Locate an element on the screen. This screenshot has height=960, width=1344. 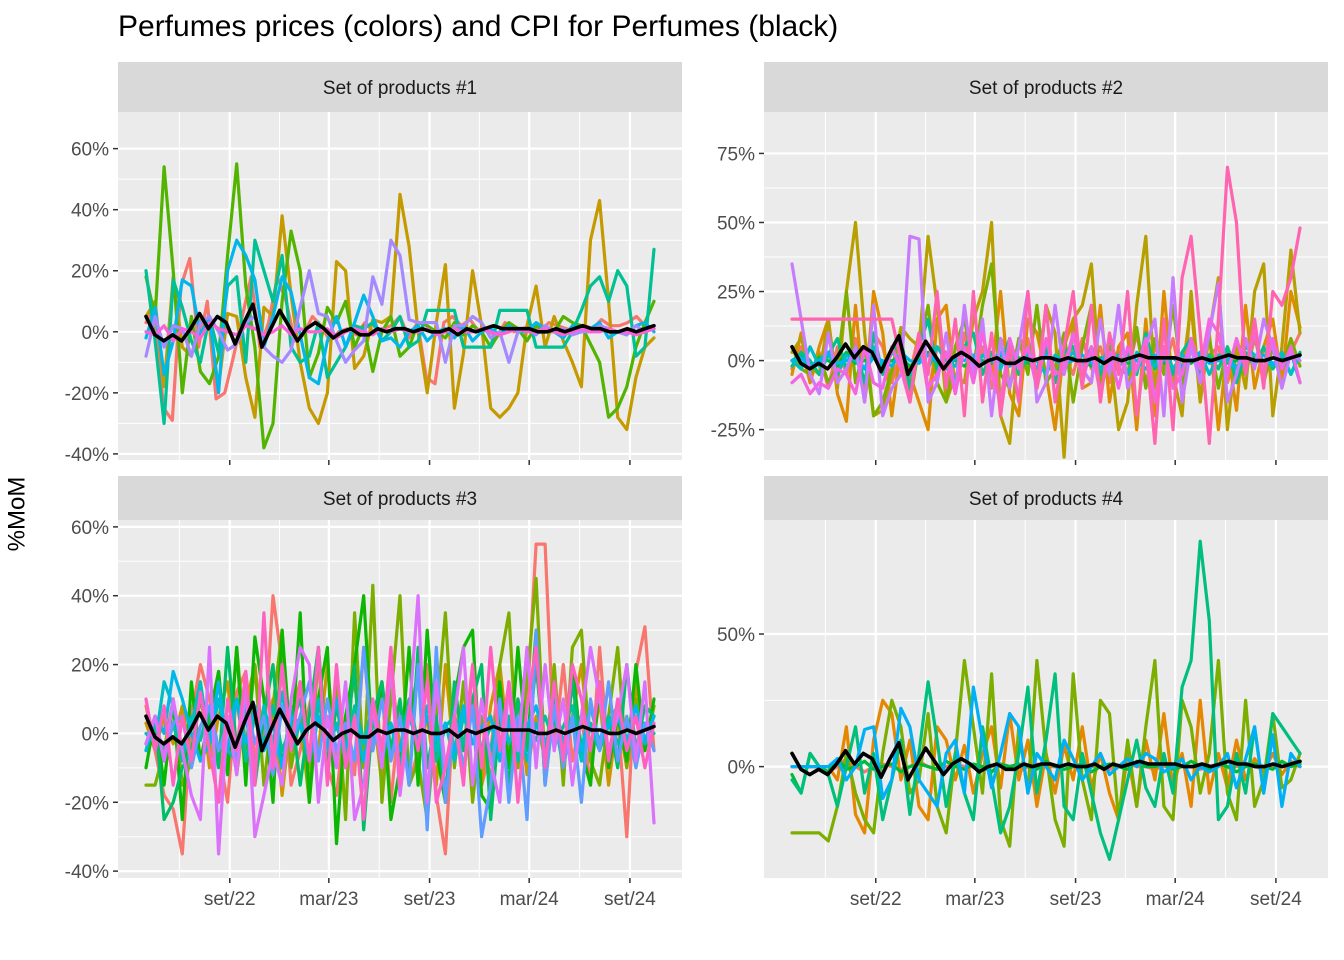
y-tick-label: 75% is located at coordinates (736, 154).